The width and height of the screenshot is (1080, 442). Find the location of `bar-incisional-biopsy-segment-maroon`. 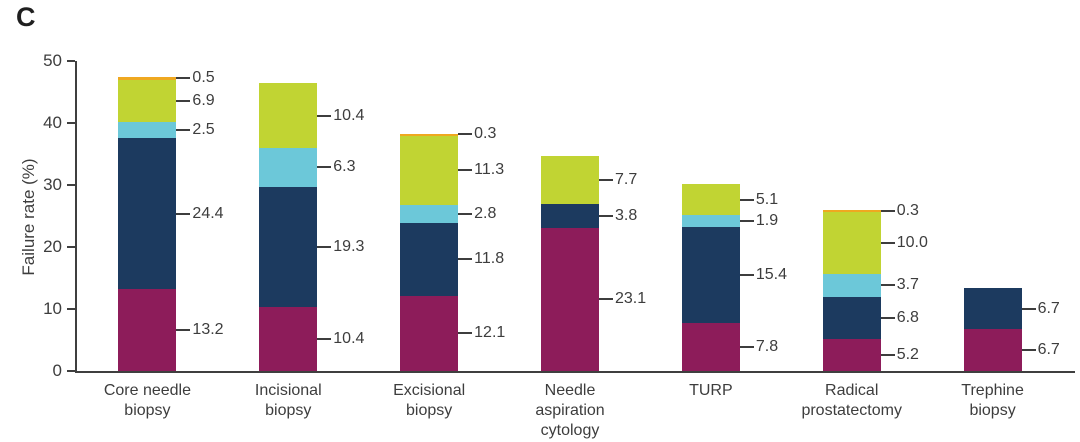

bar-incisional-biopsy-segment-maroon is located at coordinates (288, 338).